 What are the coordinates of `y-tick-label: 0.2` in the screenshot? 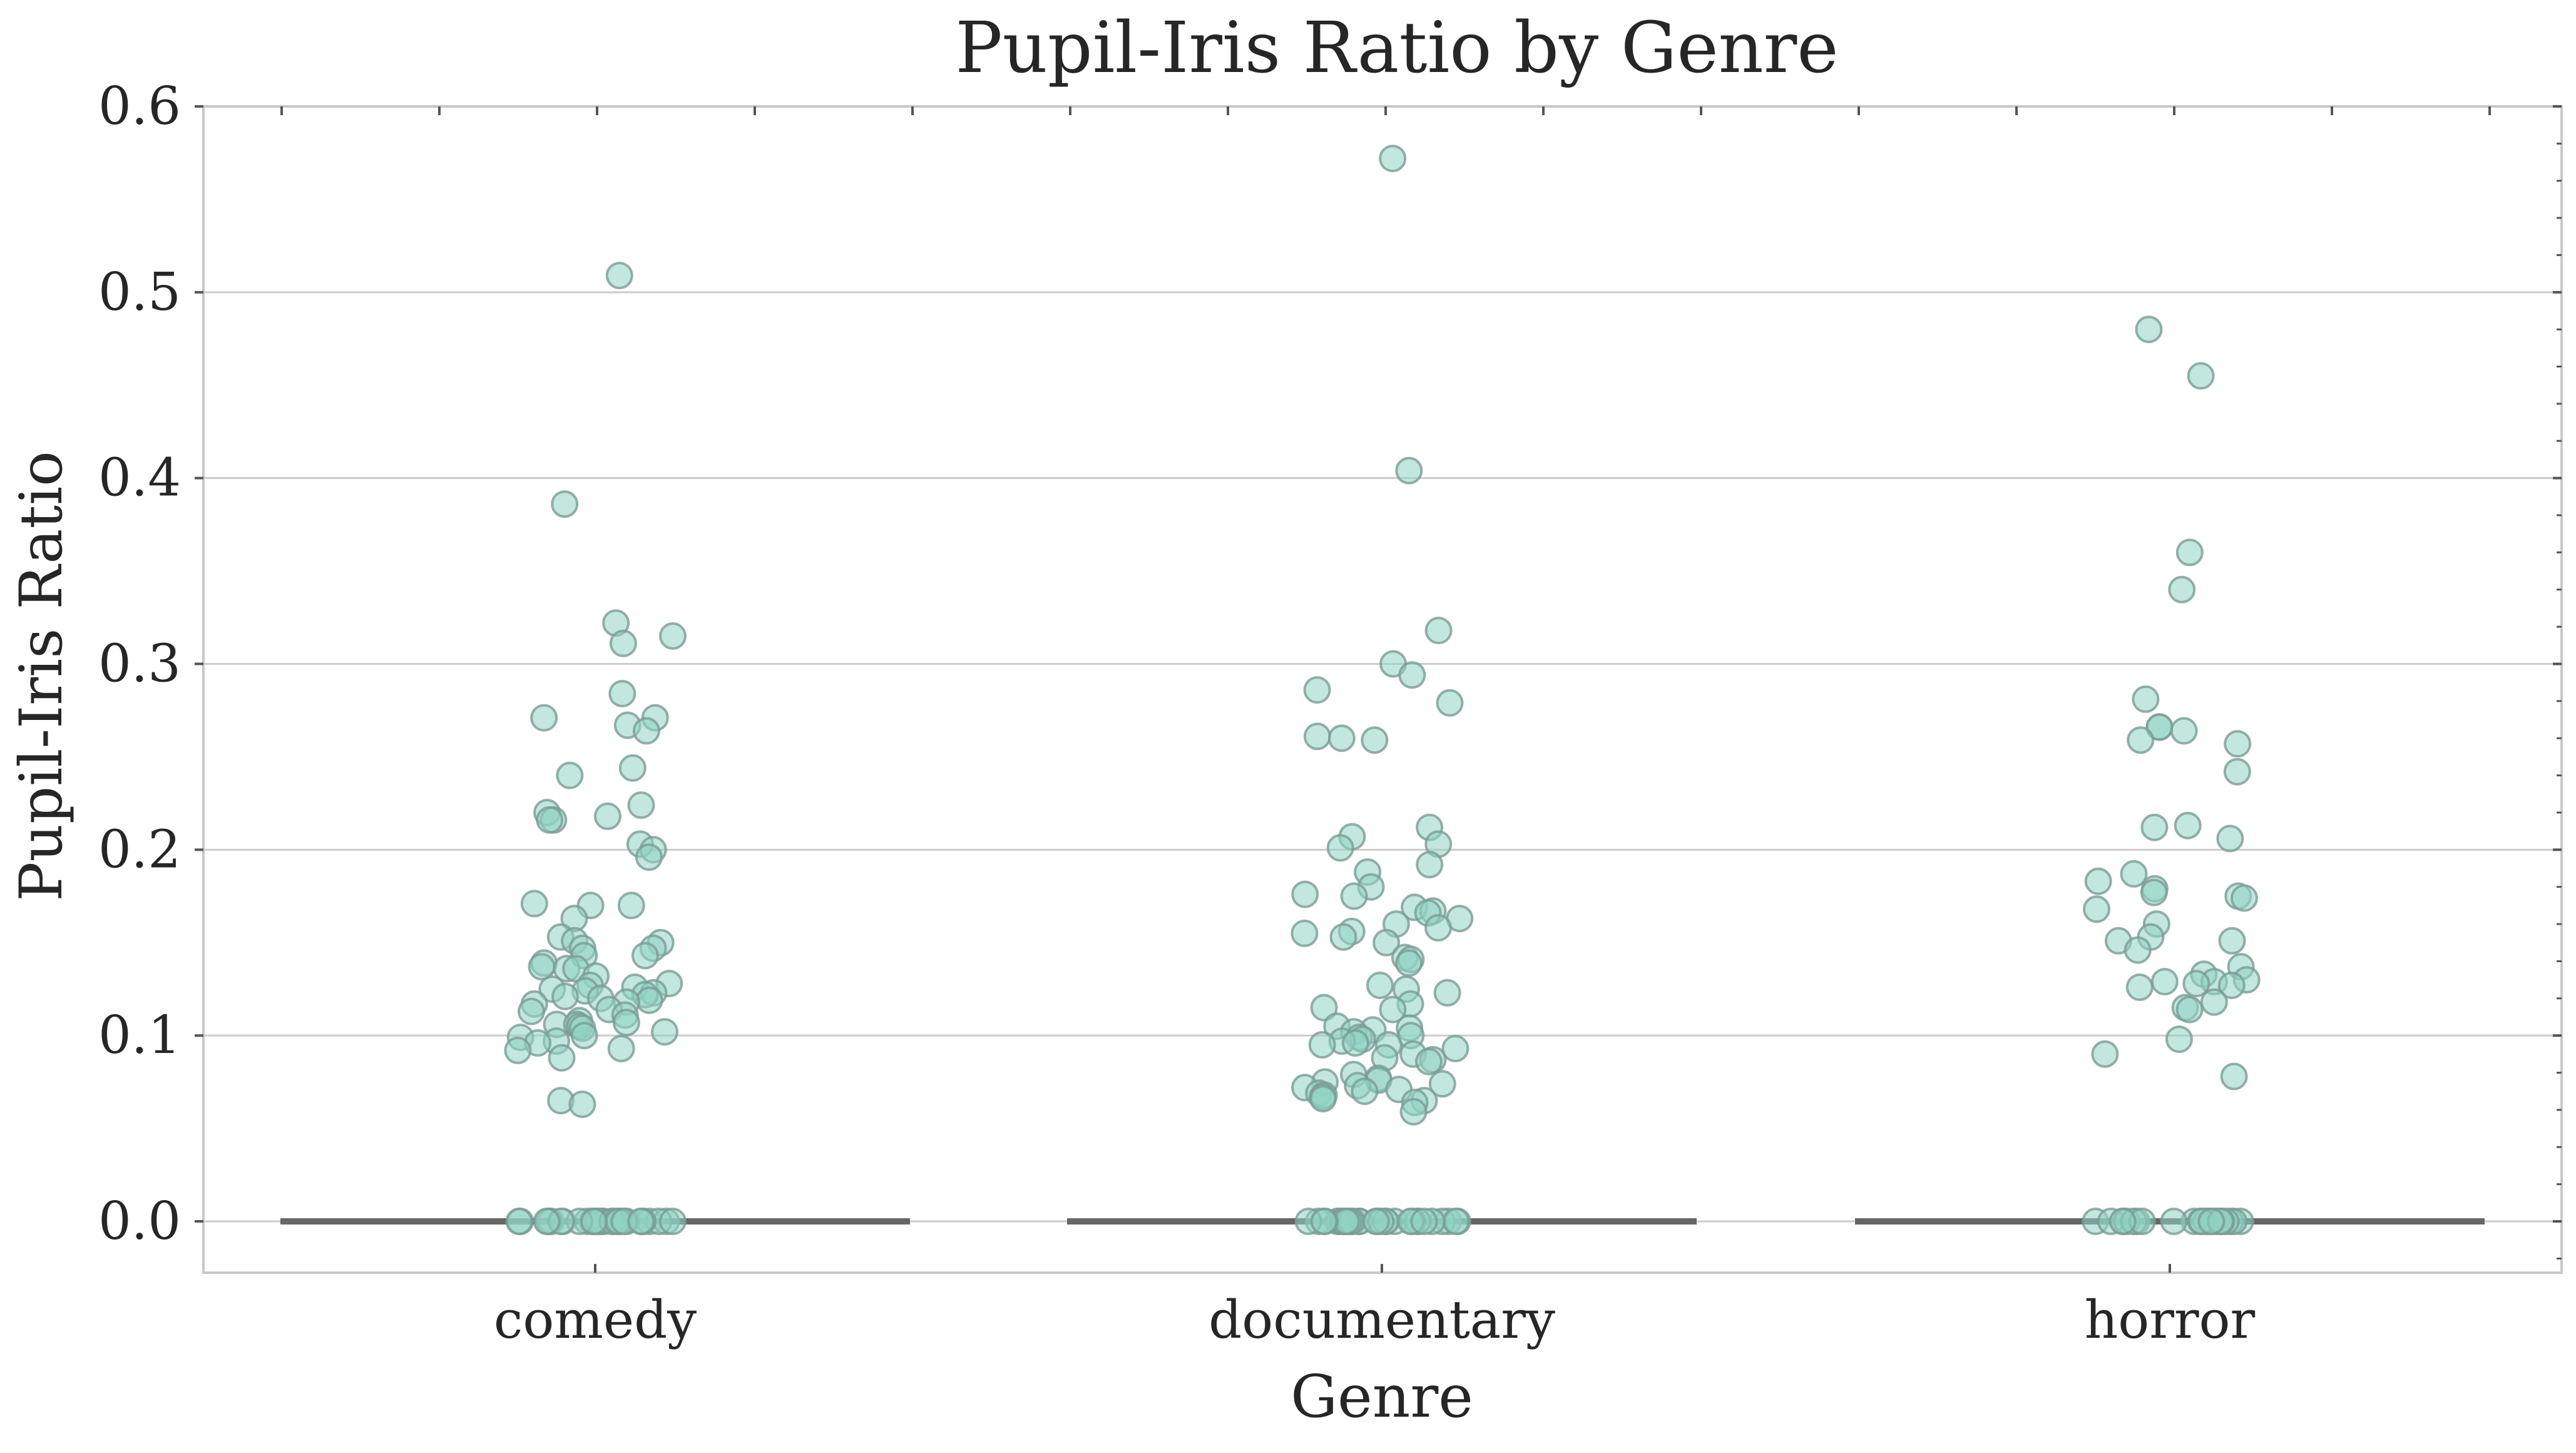 It's located at (139, 849).